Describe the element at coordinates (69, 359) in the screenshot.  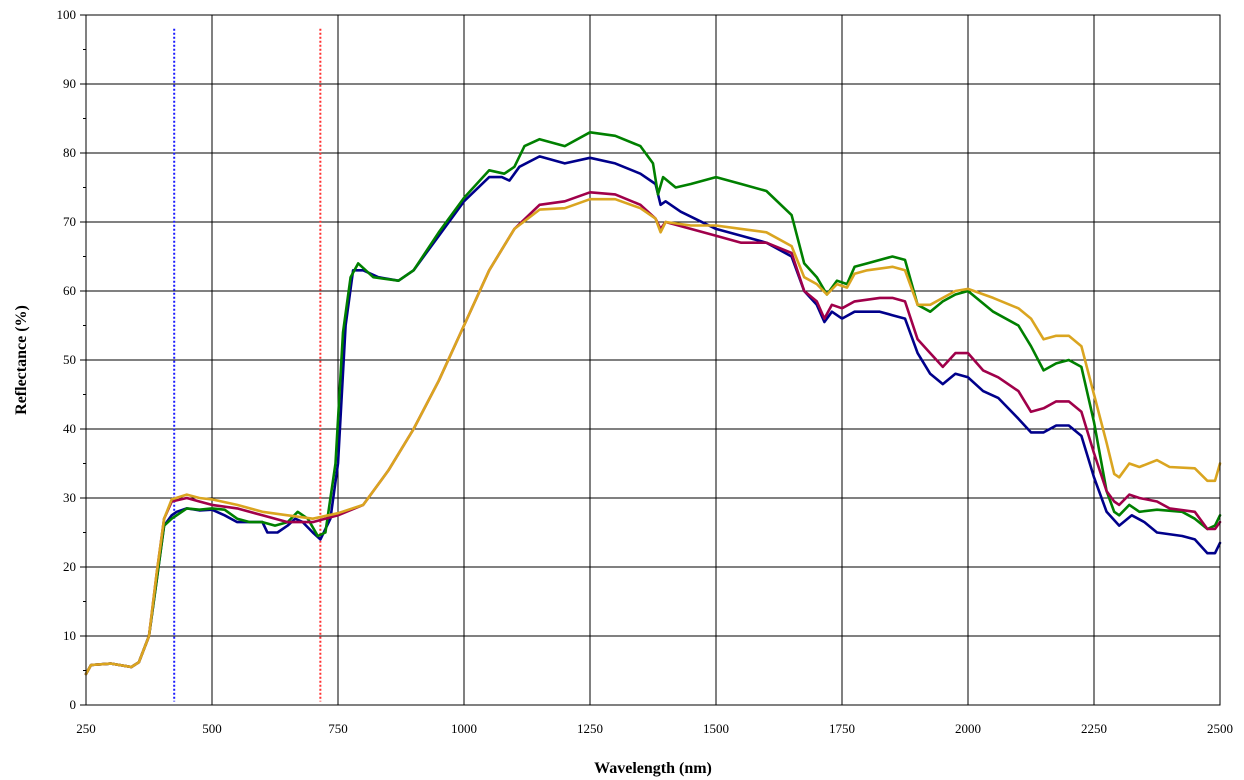
I see `y-tick-label: 50` at that location.